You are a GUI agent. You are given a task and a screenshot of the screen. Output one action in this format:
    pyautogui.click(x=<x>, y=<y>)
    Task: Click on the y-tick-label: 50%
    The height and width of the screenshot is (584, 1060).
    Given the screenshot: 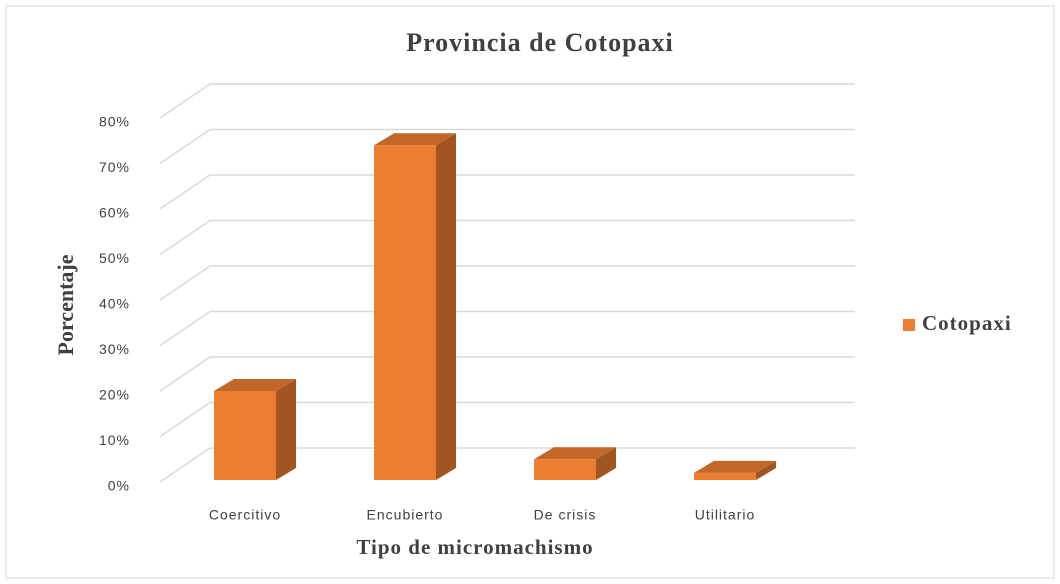 What is the action you would take?
    pyautogui.click(x=114, y=258)
    